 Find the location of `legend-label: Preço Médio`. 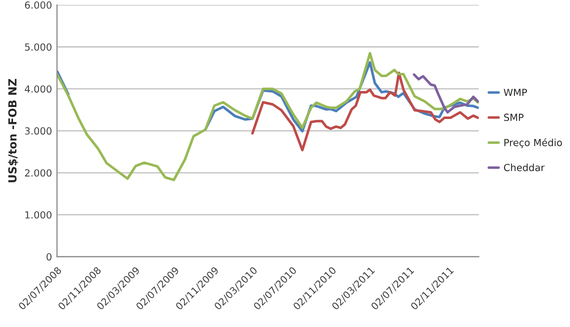

legend-label: Preço Médio is located at coordinates (533, 143).